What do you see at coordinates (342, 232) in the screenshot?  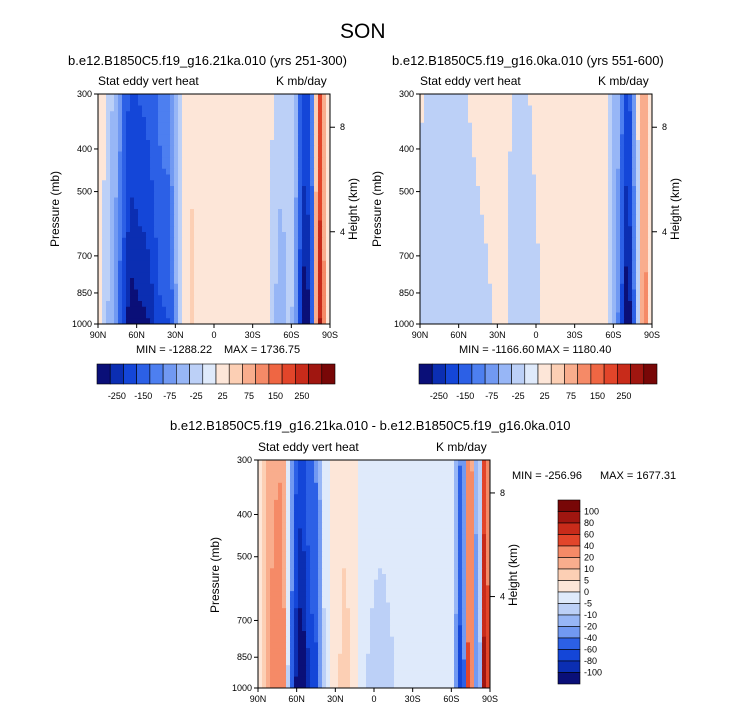 I see `y2-tick-label: 4` at bounding box center [342, 232].